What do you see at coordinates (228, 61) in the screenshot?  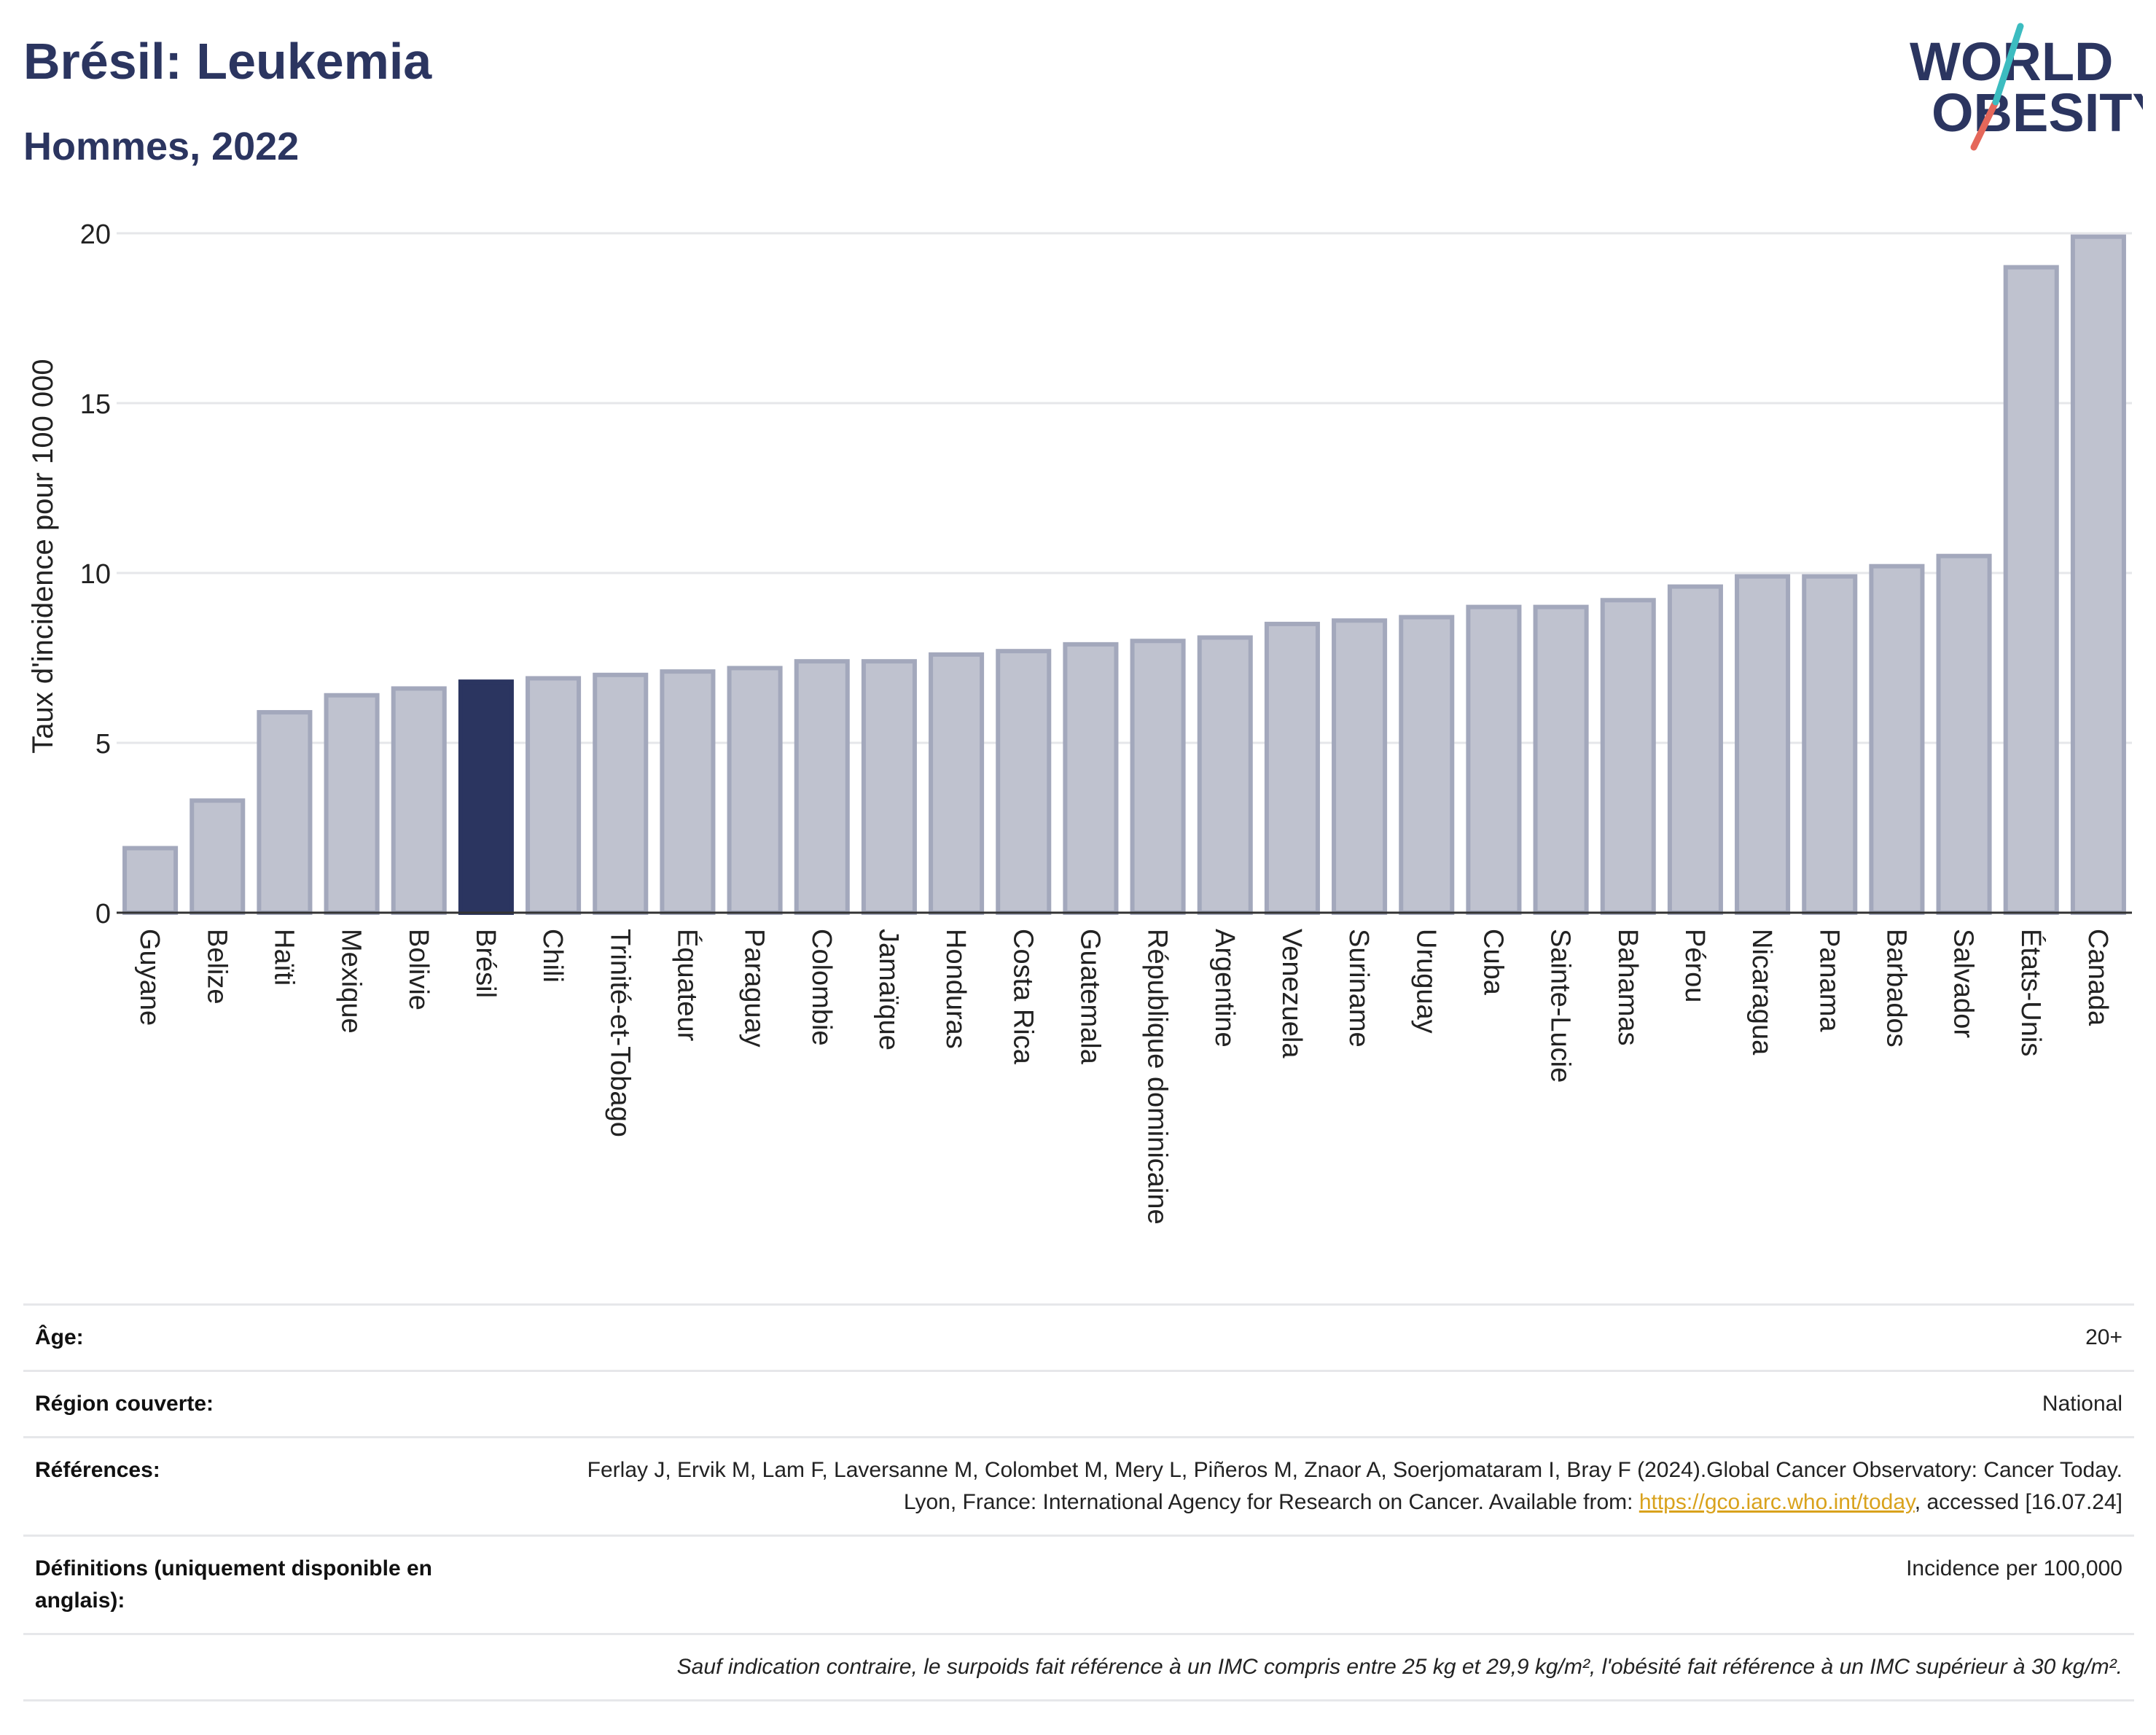 I see `chart-title: Brésil: Leukemia` at bounding box center [228, 61].